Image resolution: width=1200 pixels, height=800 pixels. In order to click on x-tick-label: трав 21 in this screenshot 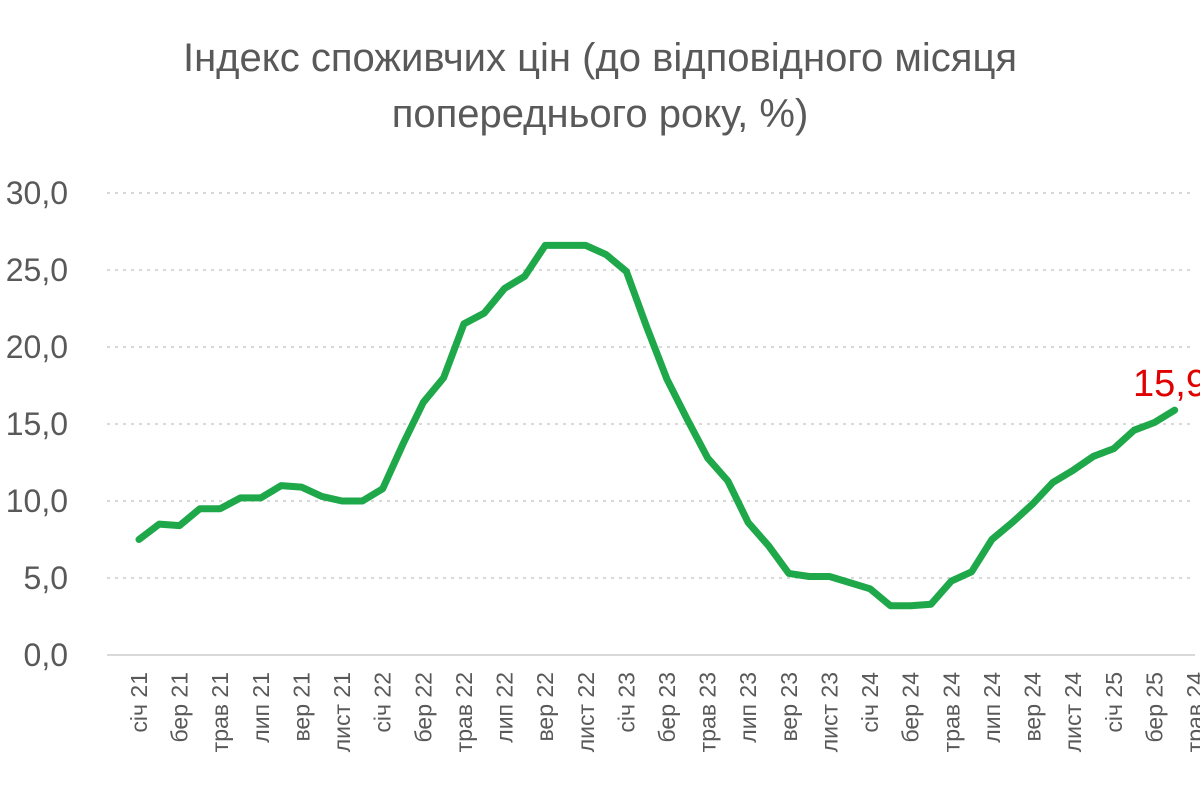, I will do `click(220, 712)`.